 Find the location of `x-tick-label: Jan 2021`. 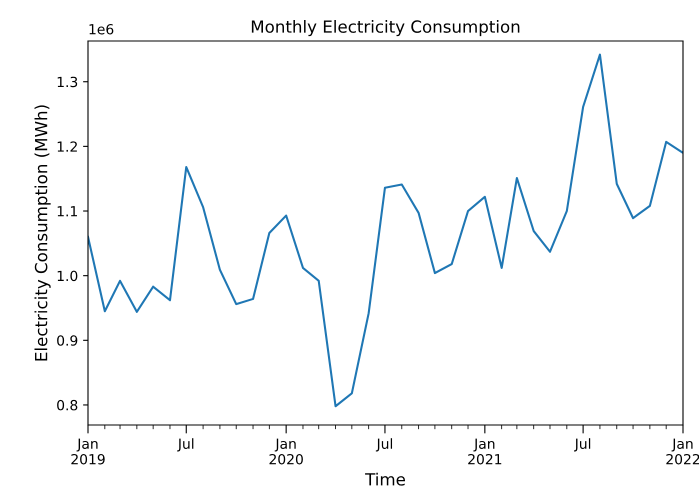

x-tick-label: Jan 2021 is located at coordinates (485, 451).